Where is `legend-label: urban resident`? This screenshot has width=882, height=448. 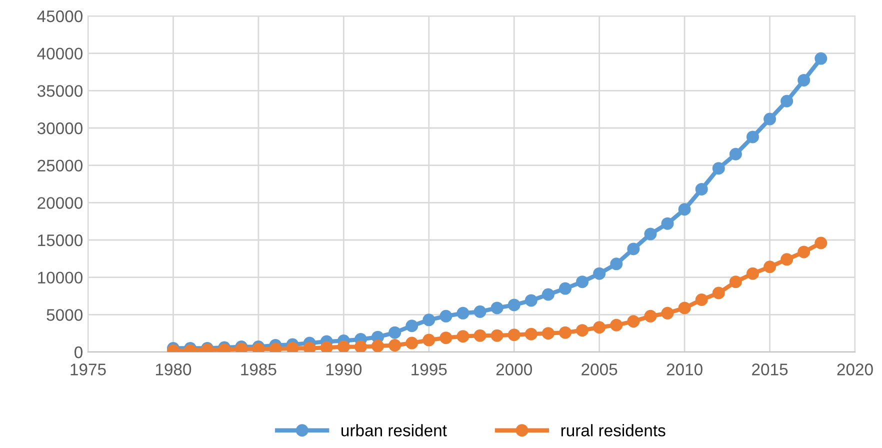 legend-label: urban resident is located at coordinates (394, 430).